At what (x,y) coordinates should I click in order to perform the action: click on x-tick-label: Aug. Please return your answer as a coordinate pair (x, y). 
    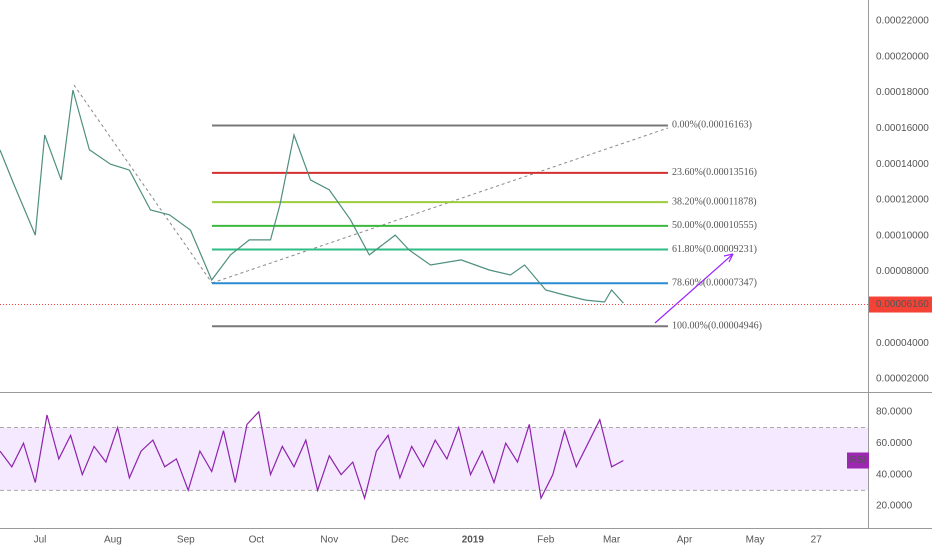
    Looking at the image, I should click on (113, 540).